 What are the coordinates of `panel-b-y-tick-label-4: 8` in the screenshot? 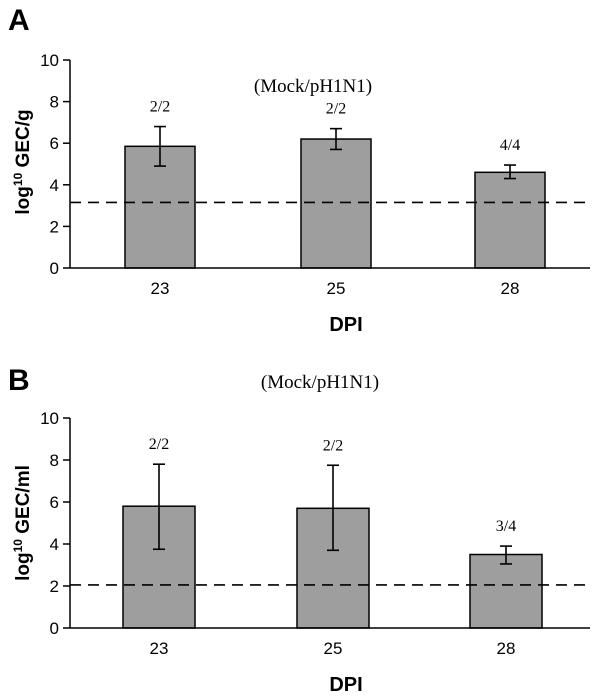 It's located at (54, 460).